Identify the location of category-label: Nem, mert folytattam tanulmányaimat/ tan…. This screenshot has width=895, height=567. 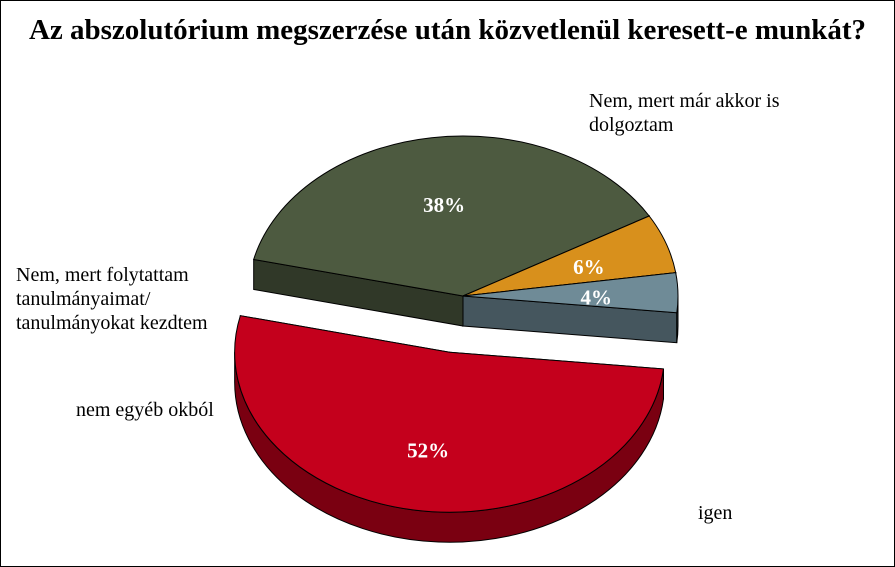
(112, 299).